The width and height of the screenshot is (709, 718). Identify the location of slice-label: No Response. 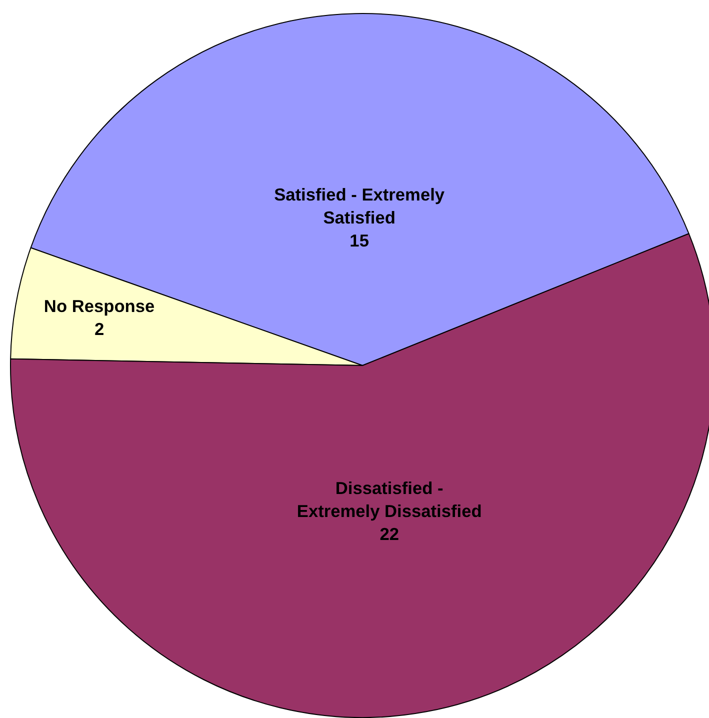
(100, 306).